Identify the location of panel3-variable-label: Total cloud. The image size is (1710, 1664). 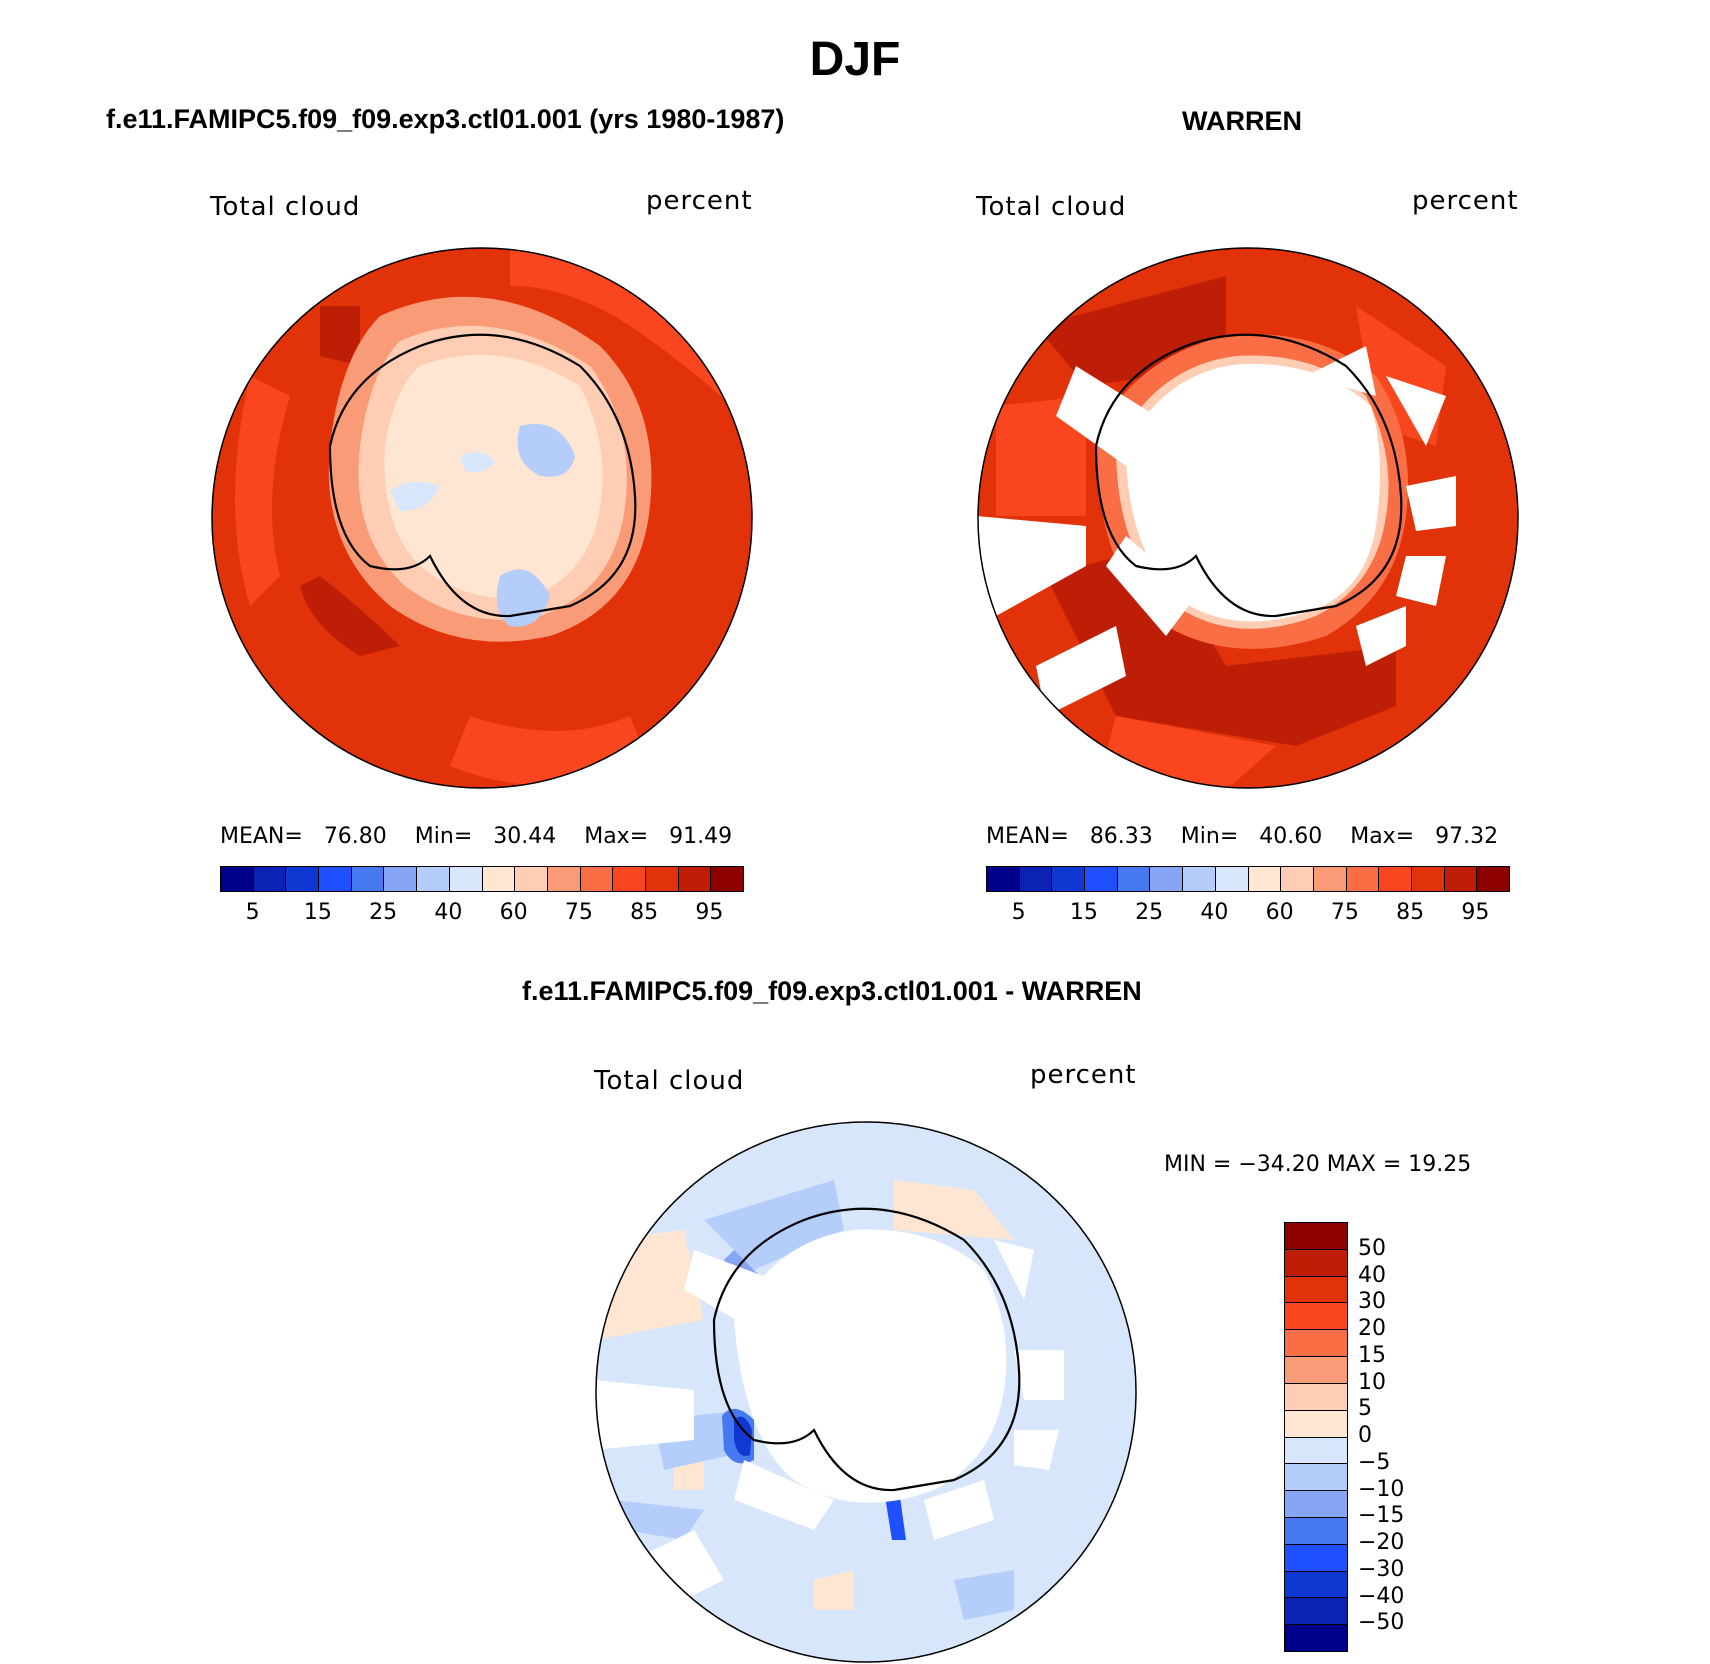
(669, 1081).